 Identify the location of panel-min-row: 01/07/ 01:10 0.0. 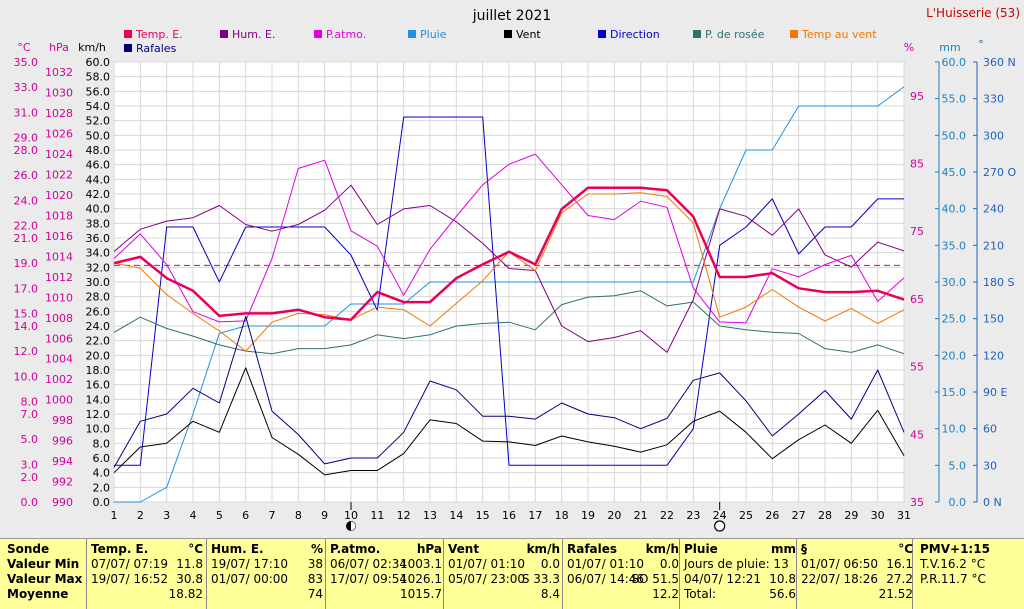
(504, 564).